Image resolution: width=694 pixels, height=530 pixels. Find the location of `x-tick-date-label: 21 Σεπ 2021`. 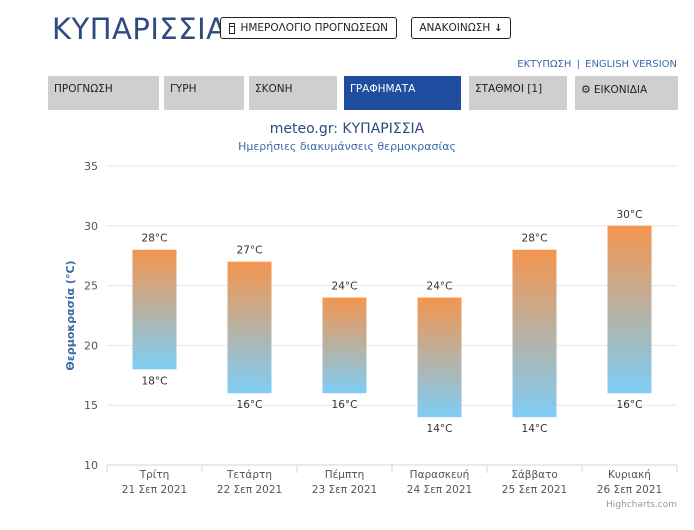

x-tick-date-label: 21 Σεπ 2021 is located at coordinates (154, 490).